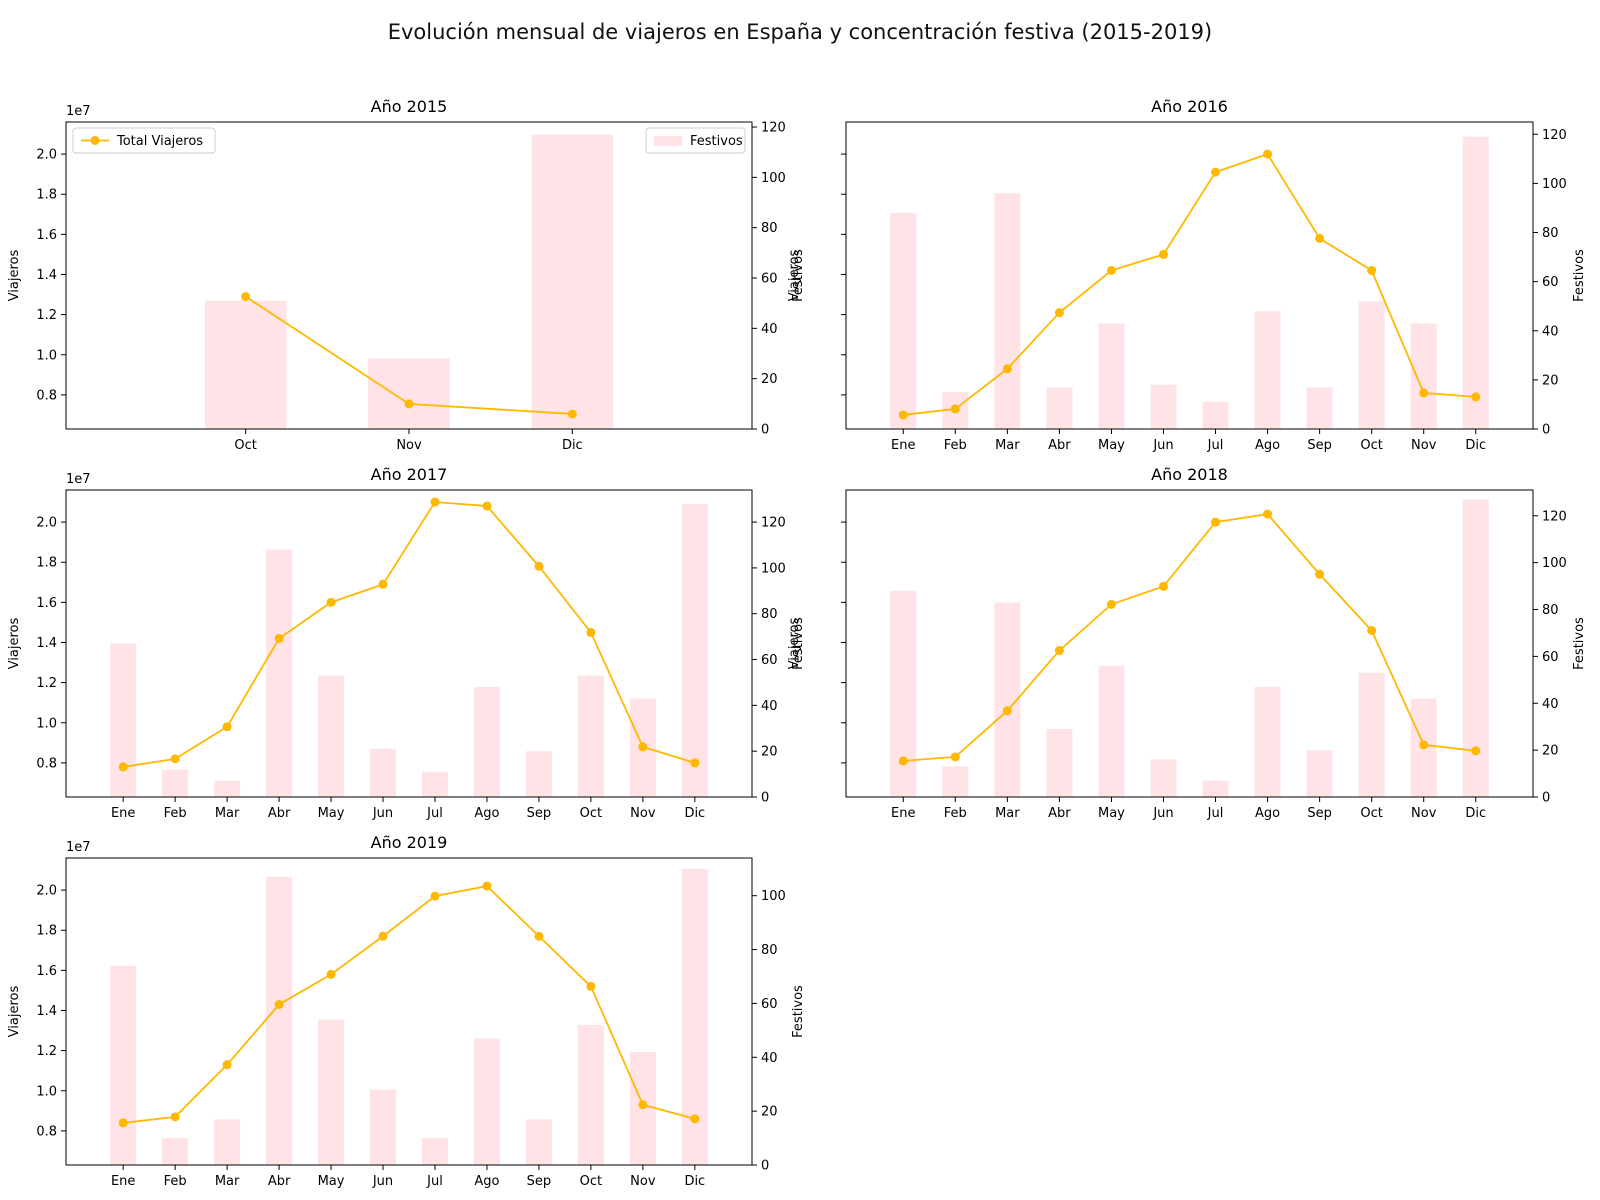 Image resolution: width=1600 pixels, height=1200 pixels. Describe the element at coordinates (46, 523) in the screenshot. I see `y-tick-label: 2.0` at that location.